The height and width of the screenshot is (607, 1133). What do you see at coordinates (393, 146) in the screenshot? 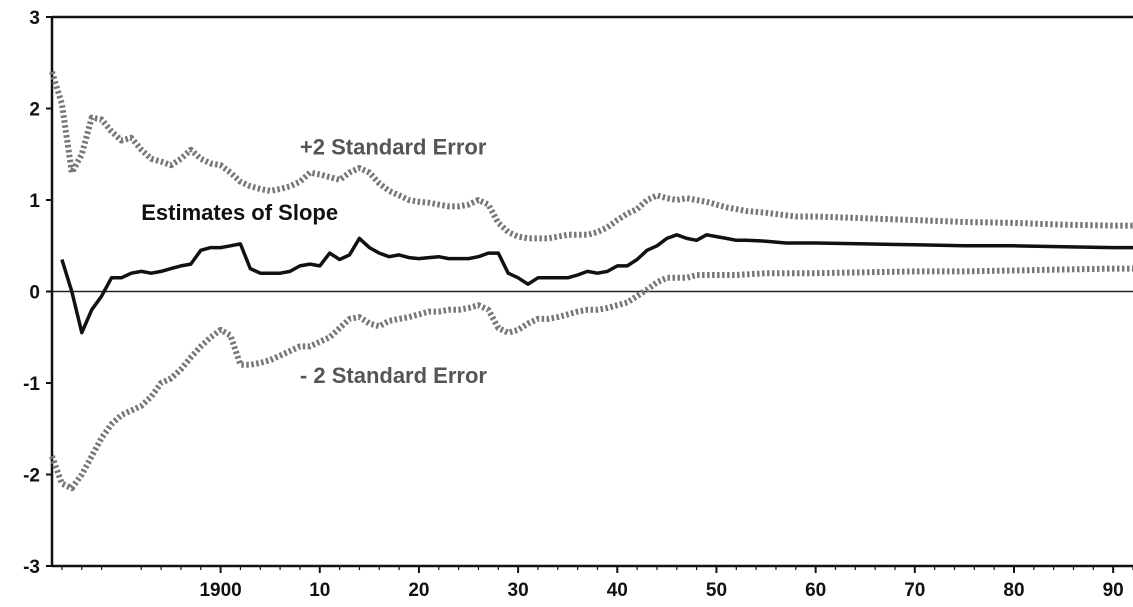
I see `upper-annotation-label: +2 Standard Error` at bounding box center [393, 146].